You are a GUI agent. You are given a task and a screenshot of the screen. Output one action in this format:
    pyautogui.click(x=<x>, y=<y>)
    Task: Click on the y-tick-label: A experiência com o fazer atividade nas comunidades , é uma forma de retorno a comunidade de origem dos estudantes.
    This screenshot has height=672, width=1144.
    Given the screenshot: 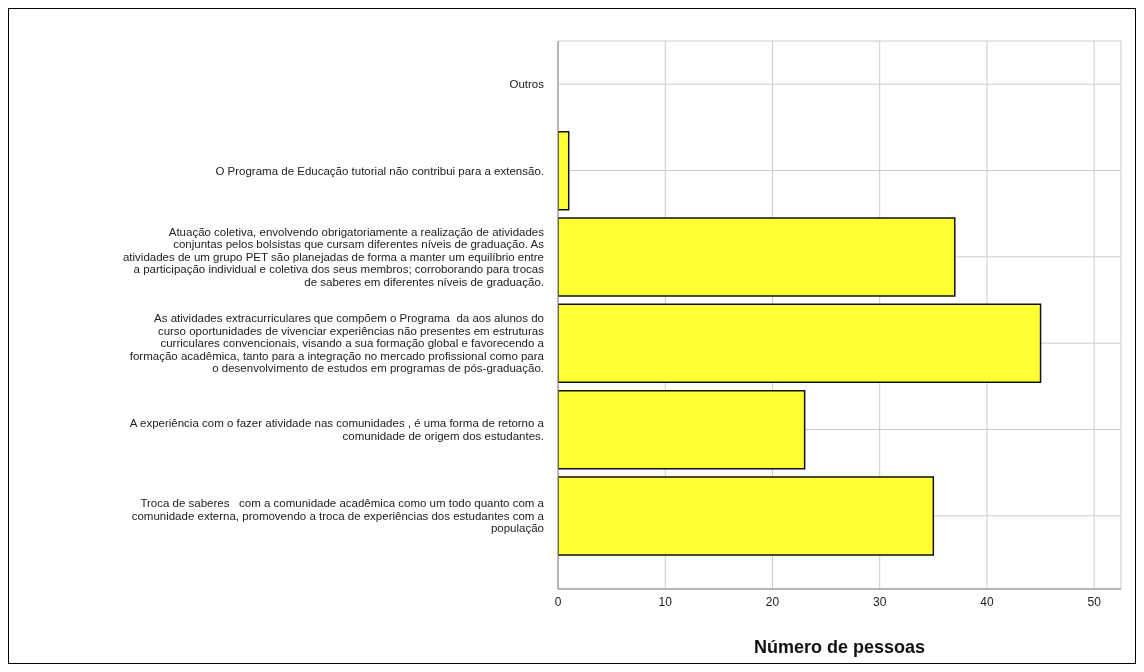 What is the action you would take?
    pyautogui.click(x=337, y=429)
    